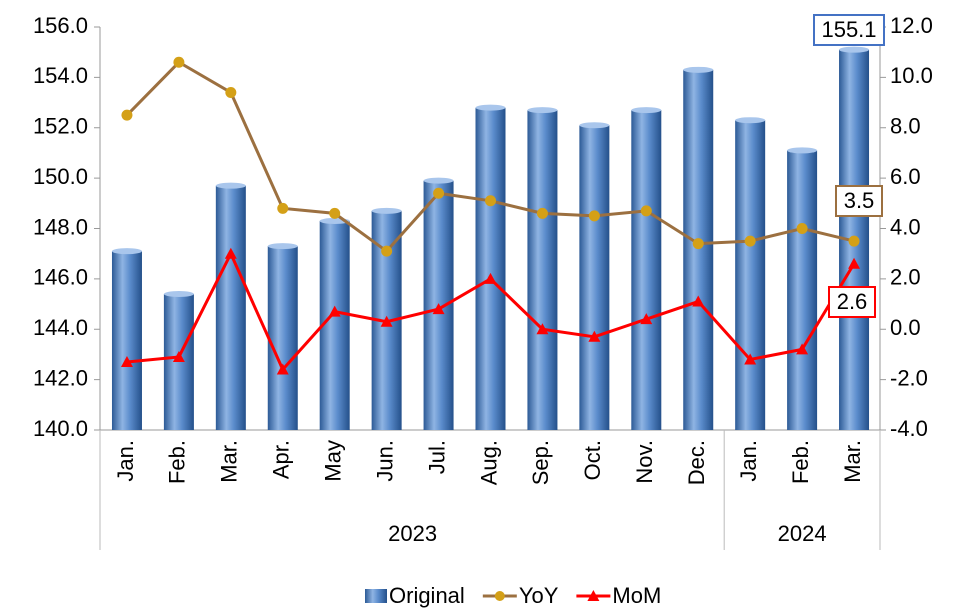 The width and height of the screenshot is (958, 610). Describe the element at coordinates (636, 595) in the screenshot. I see `legend-label: MoM` at that location.